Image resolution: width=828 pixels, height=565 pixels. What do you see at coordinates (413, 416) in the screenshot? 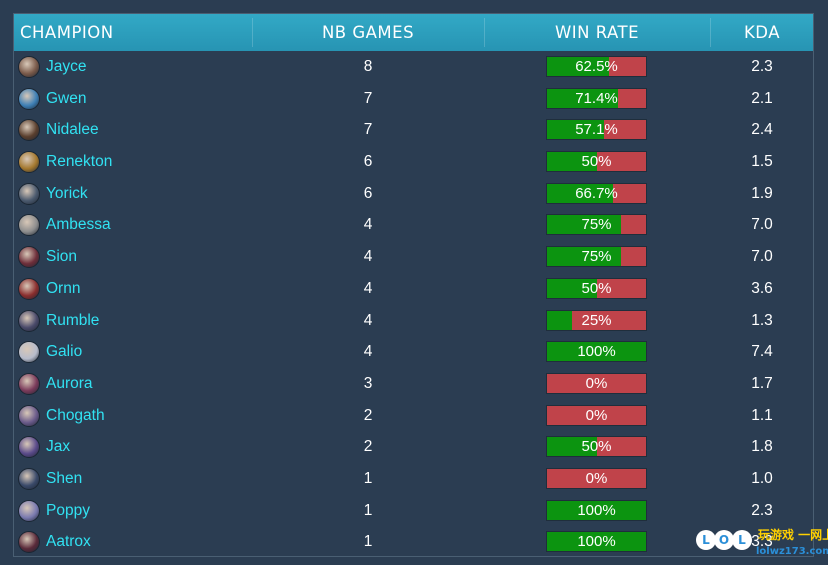
I see `table-row: Chogath 2 0% 1.1` at bounding box center [413, 416].